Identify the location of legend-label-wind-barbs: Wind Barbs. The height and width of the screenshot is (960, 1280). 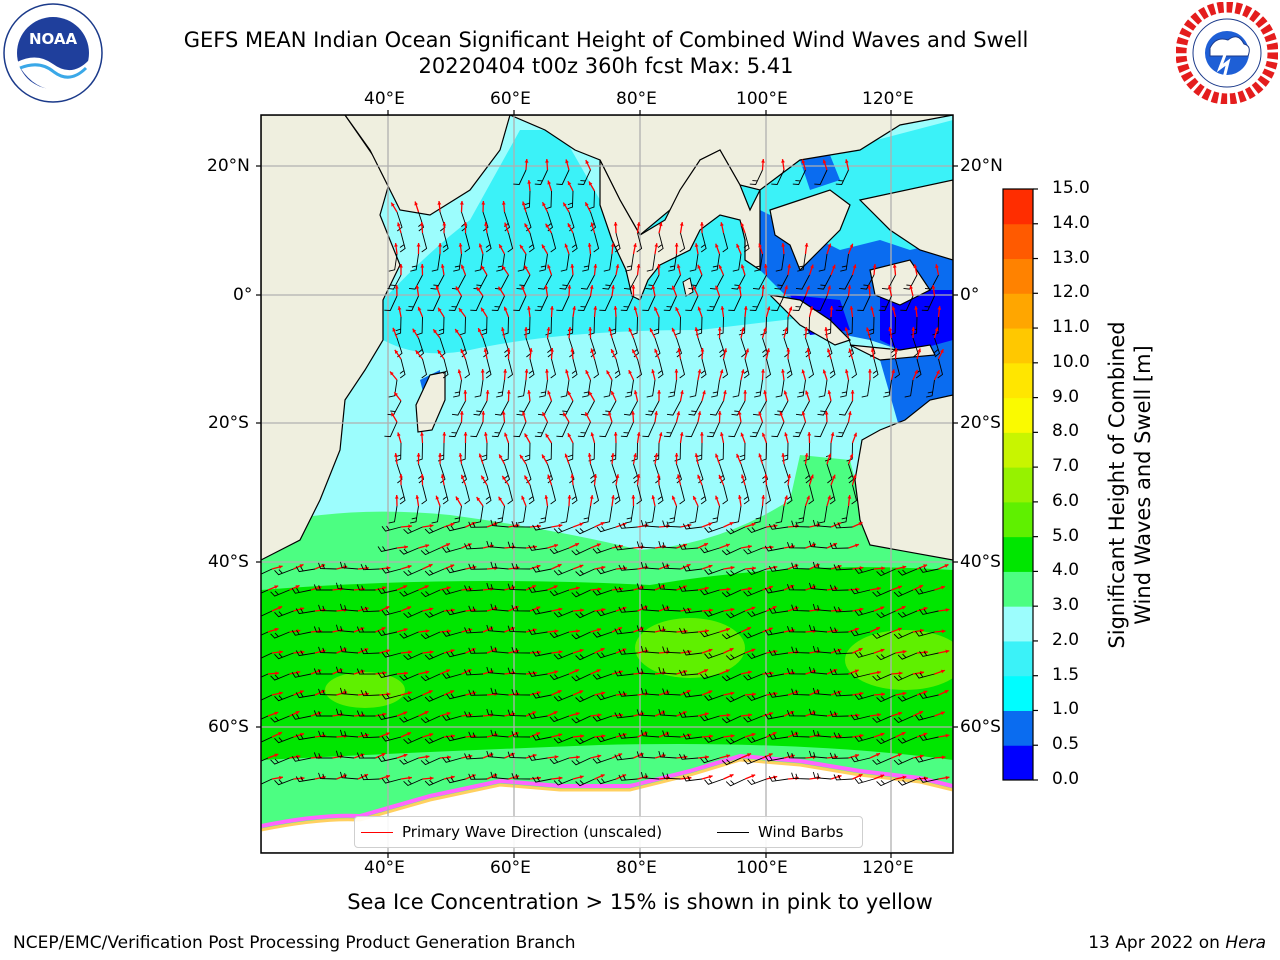
(801, 832).